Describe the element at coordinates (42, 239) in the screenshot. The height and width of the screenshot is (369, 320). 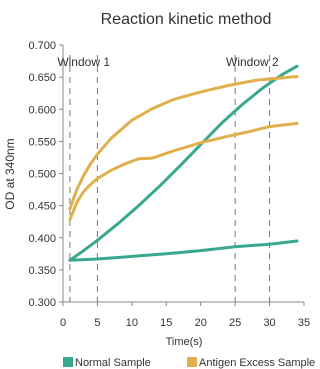
I see `y-tick-label: 0.400` at that location.